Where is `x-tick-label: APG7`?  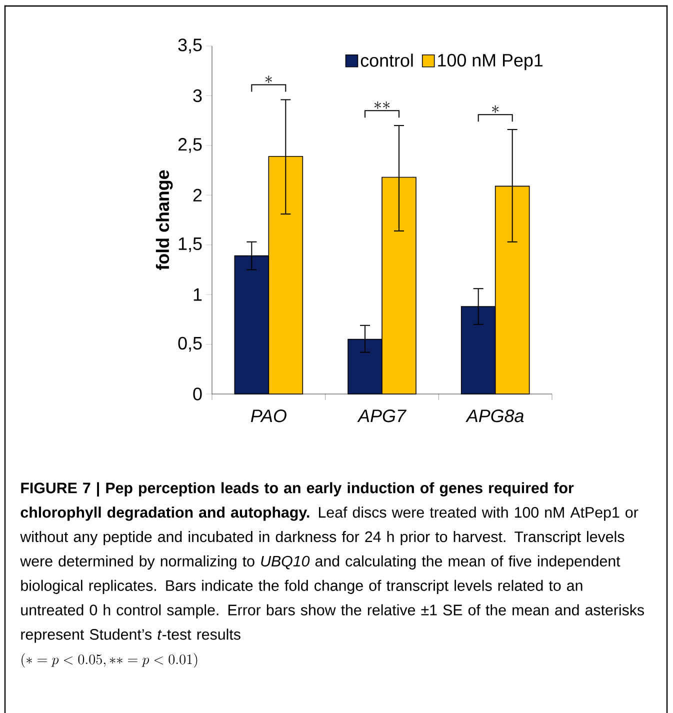
x-tick-label: APG7 is located at coordinates (381, 416).